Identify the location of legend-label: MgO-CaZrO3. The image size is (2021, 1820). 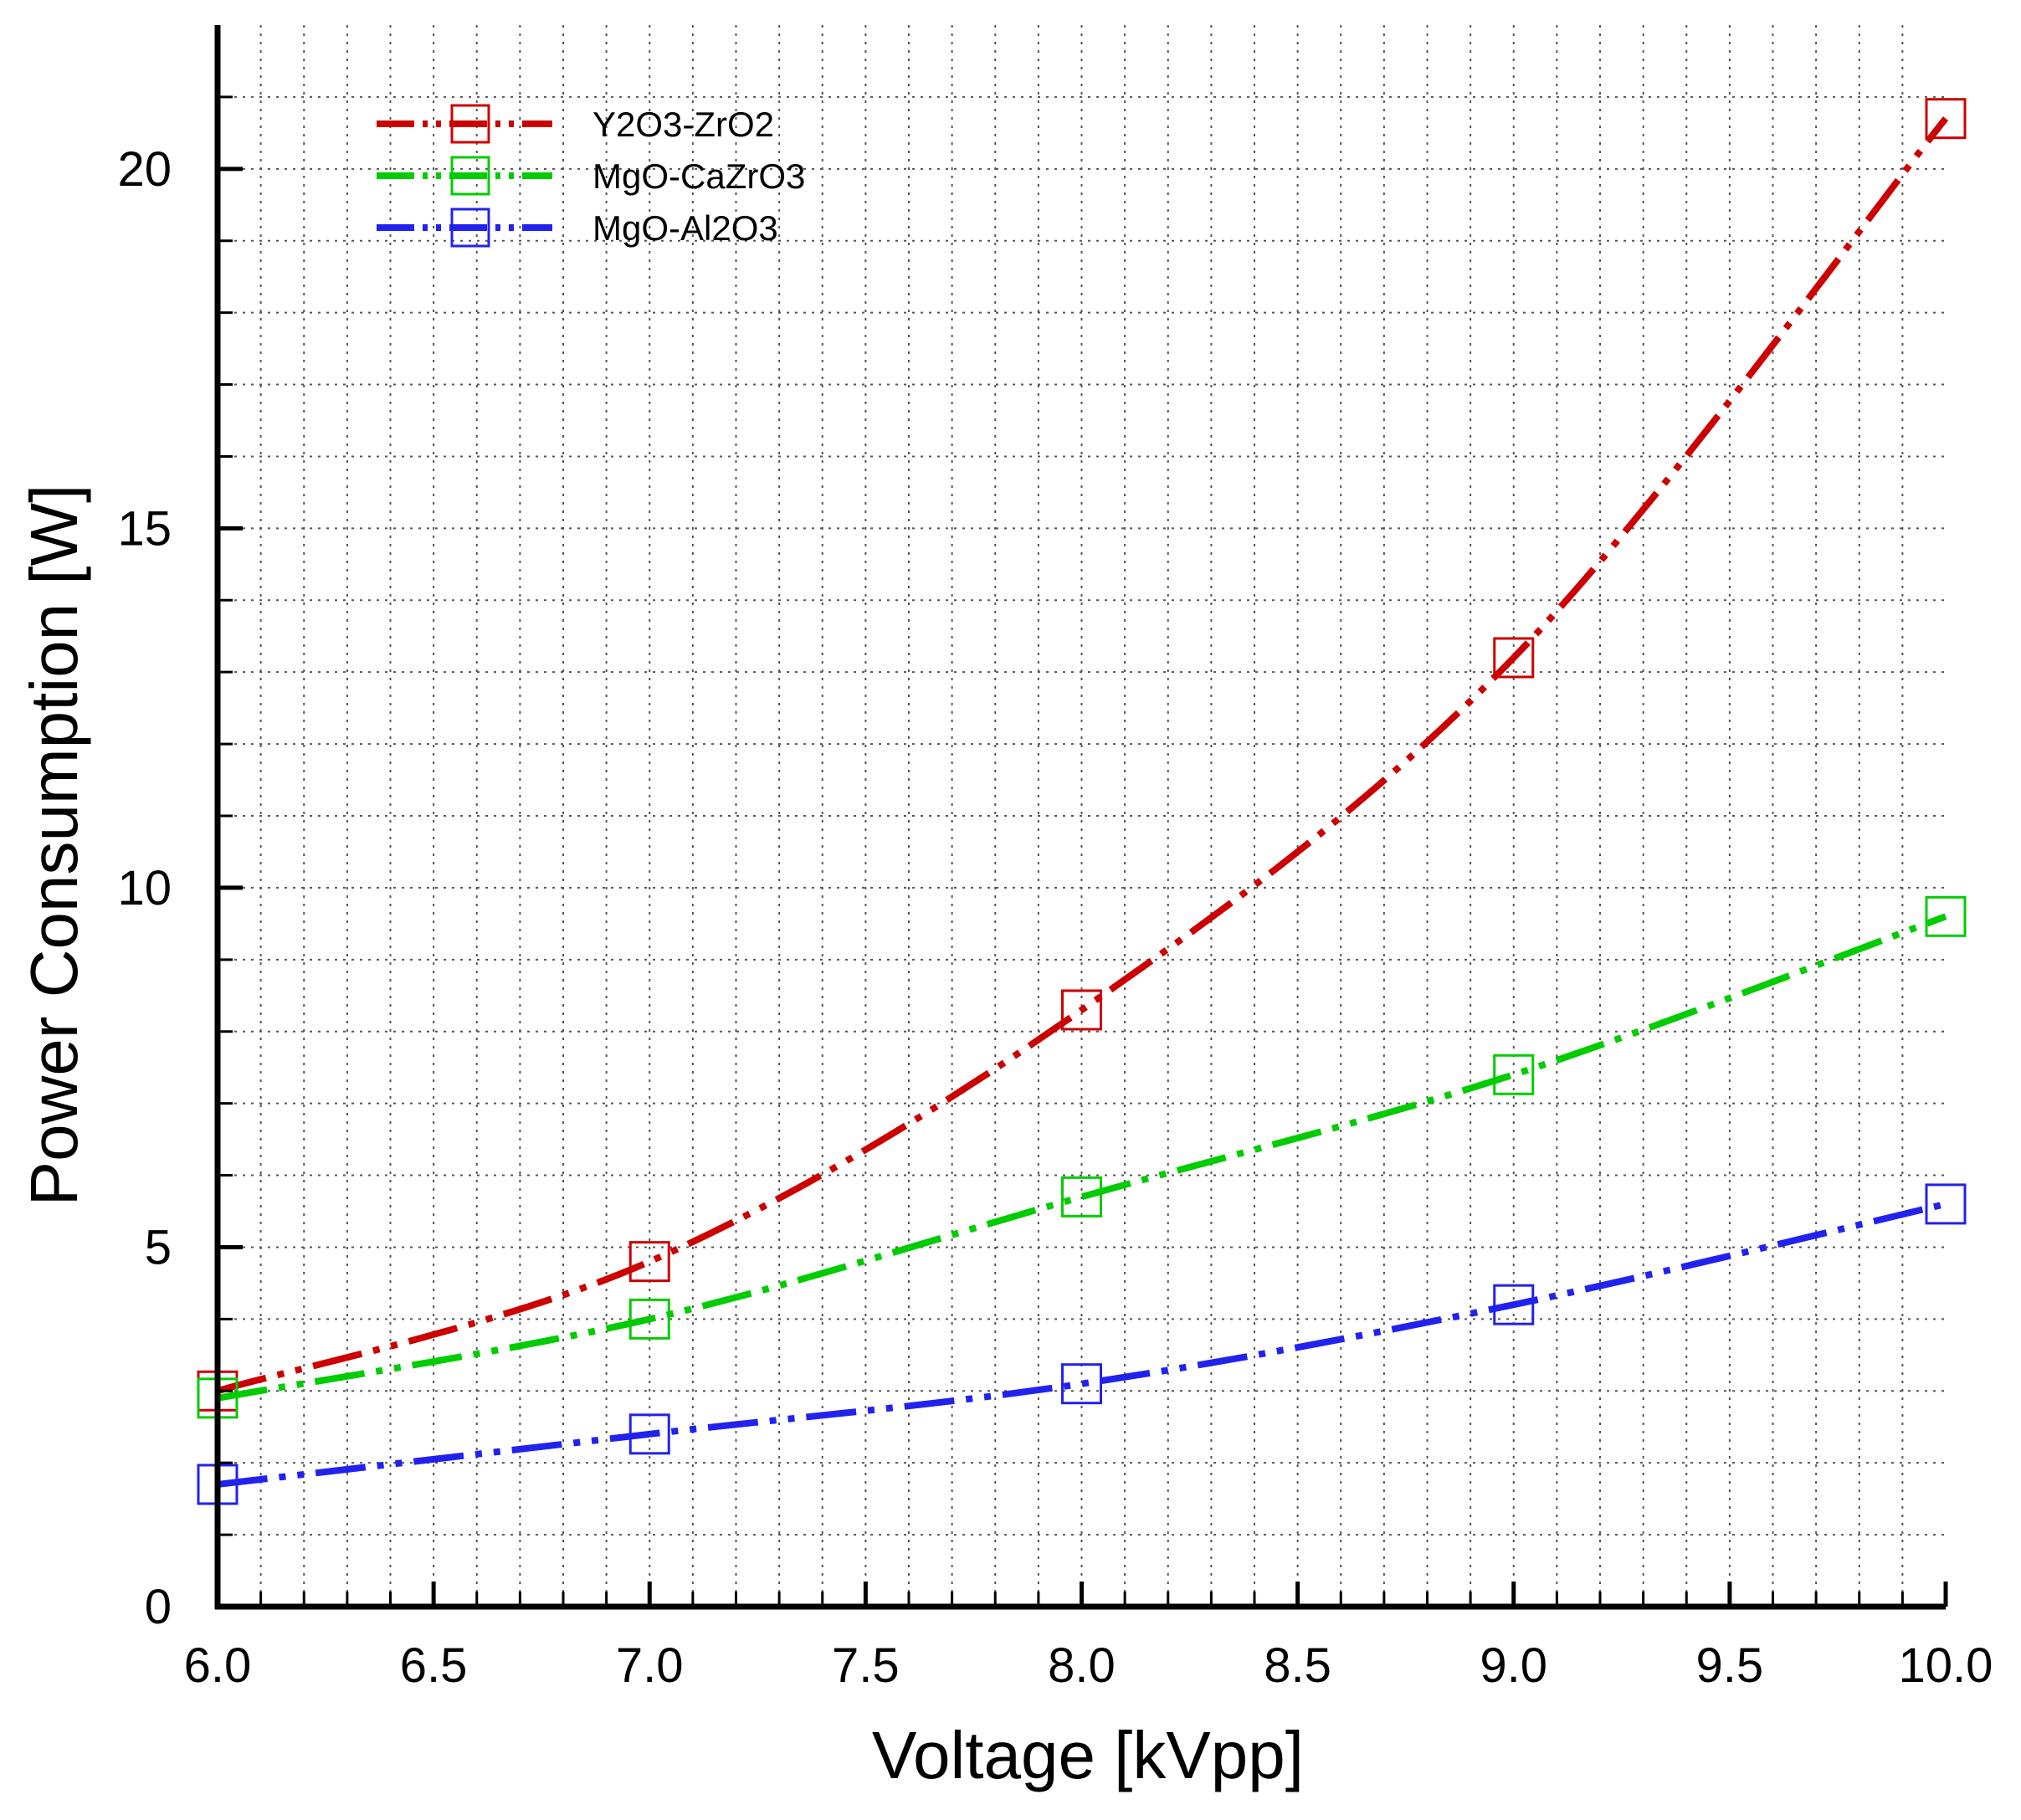
(698, 176).